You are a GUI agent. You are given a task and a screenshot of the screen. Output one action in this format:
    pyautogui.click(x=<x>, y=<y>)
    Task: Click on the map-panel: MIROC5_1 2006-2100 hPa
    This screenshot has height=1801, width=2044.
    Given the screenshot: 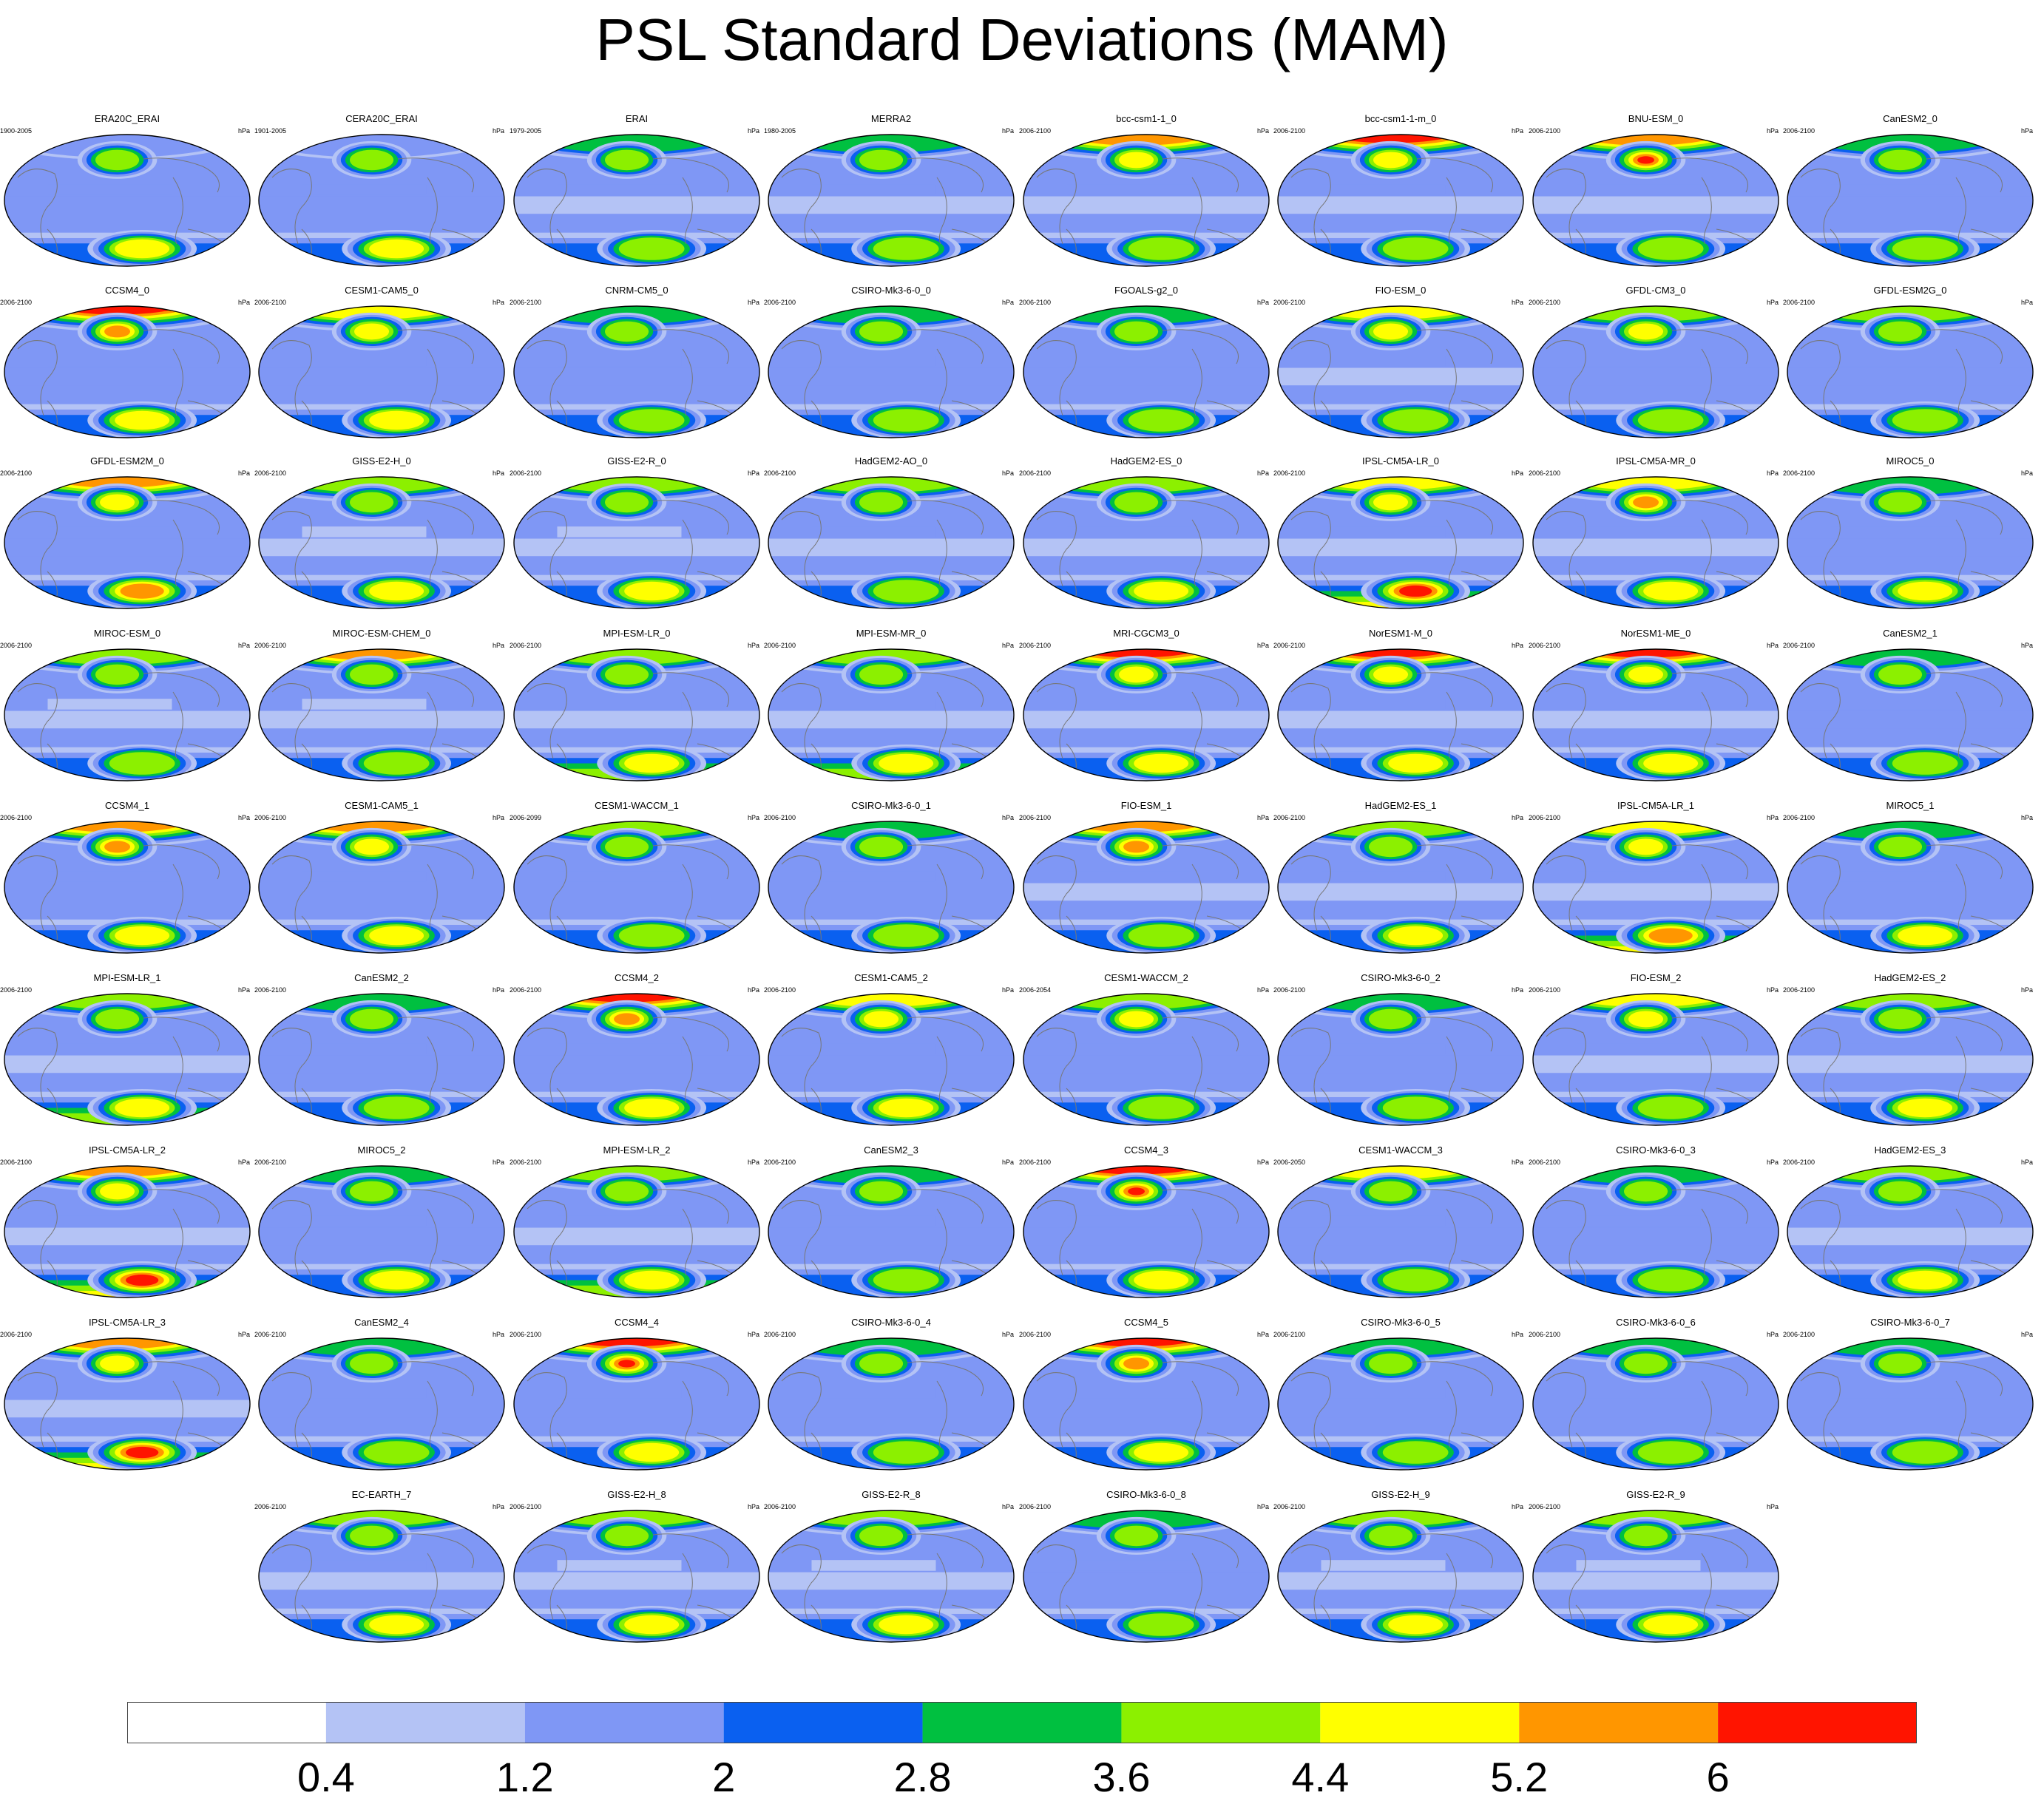 What is the action you would take?
    pyautogui.click(x=1910, y=884)
    